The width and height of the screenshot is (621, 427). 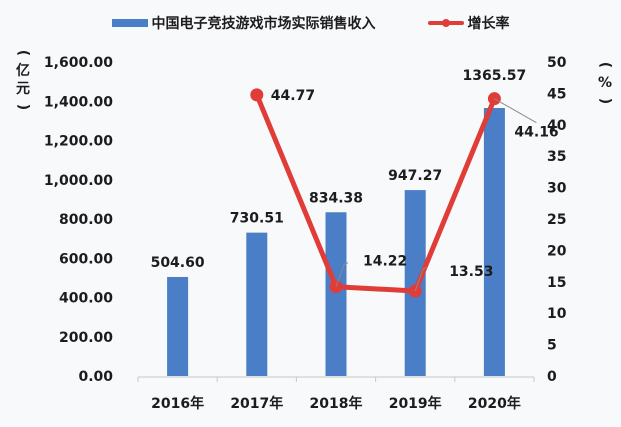 I want to click on right-axis-tick: 5, so click(x=552, y=346).